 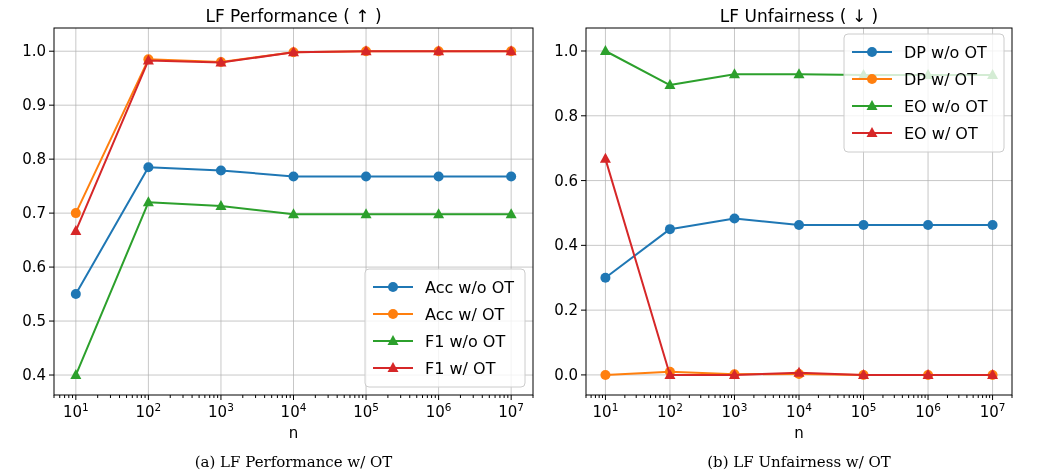 I want to click on legend-label: EO w/o OT, so click(x=946, y=106).